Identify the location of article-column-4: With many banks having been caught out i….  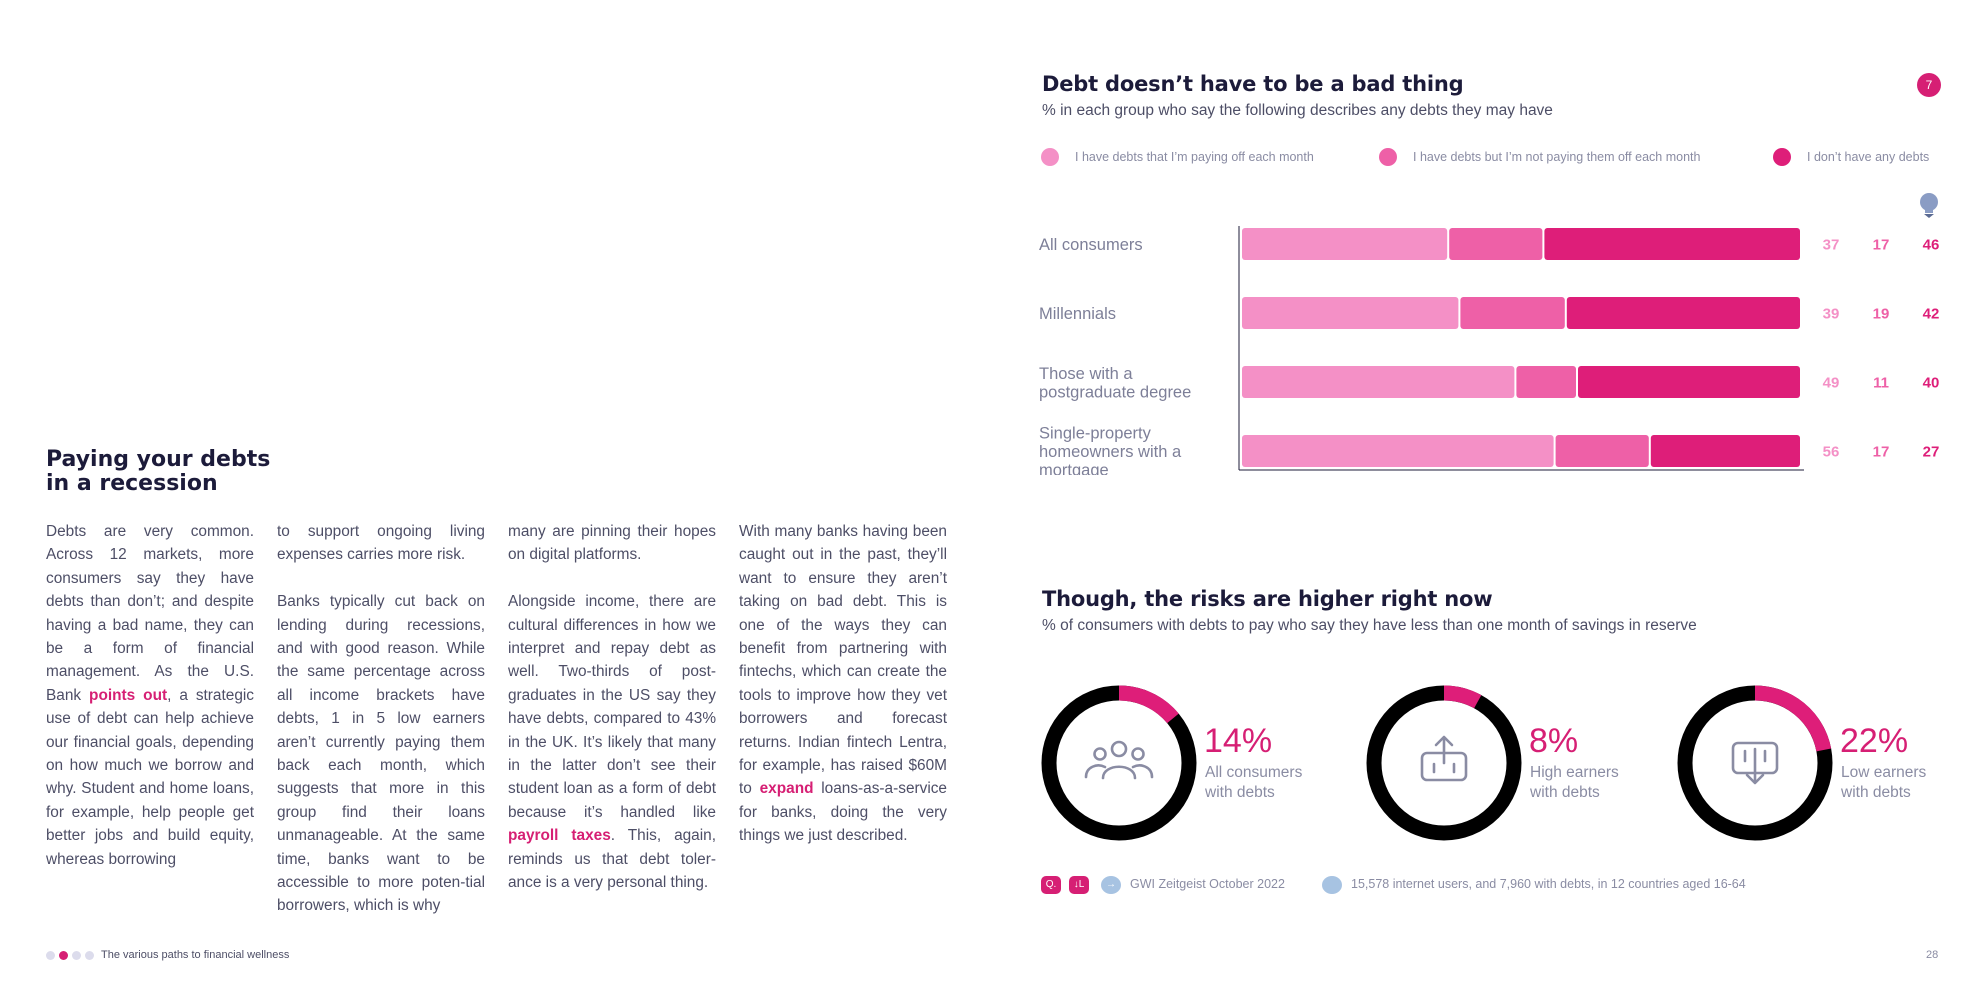
(843, 684).